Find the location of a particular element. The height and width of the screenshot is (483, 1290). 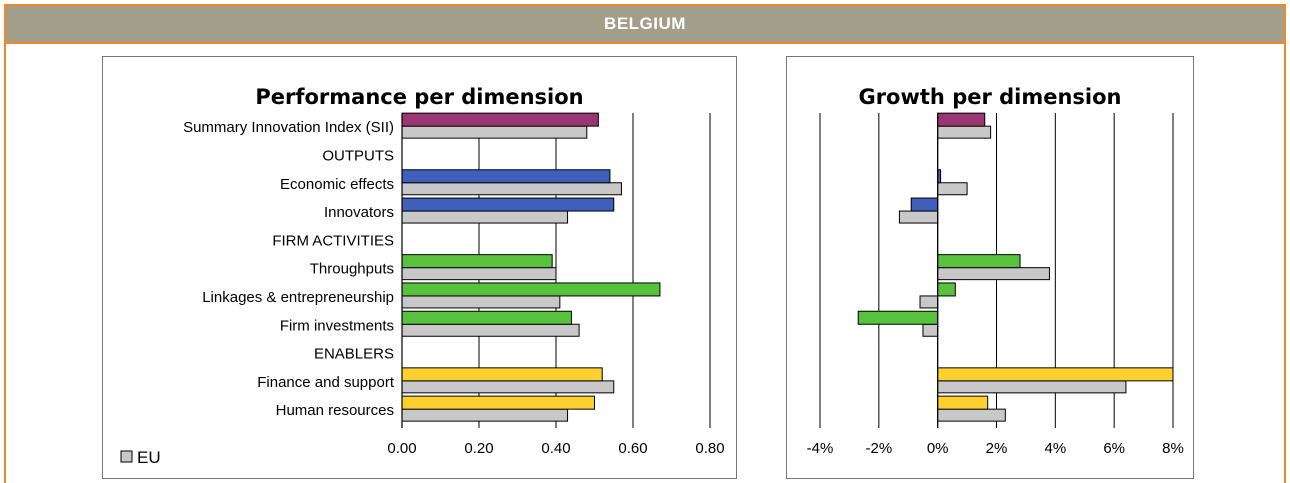

x-tick-label: 2% is located at coordinates (997, 448).